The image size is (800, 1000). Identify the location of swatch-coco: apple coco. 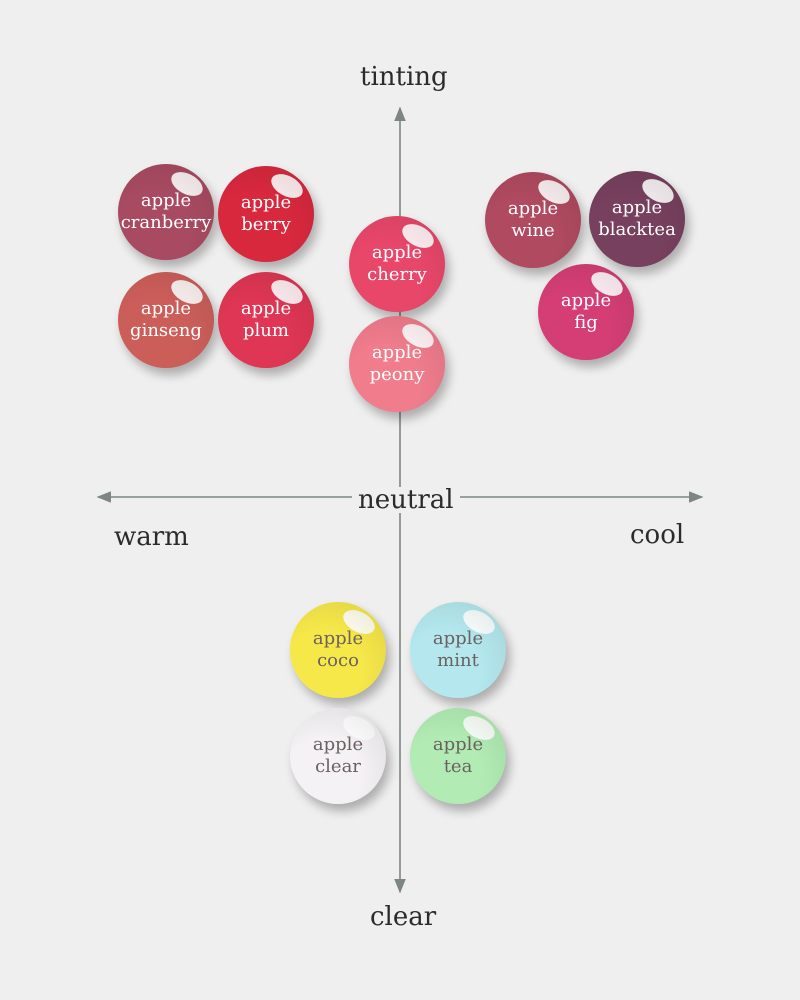
(338, 650).